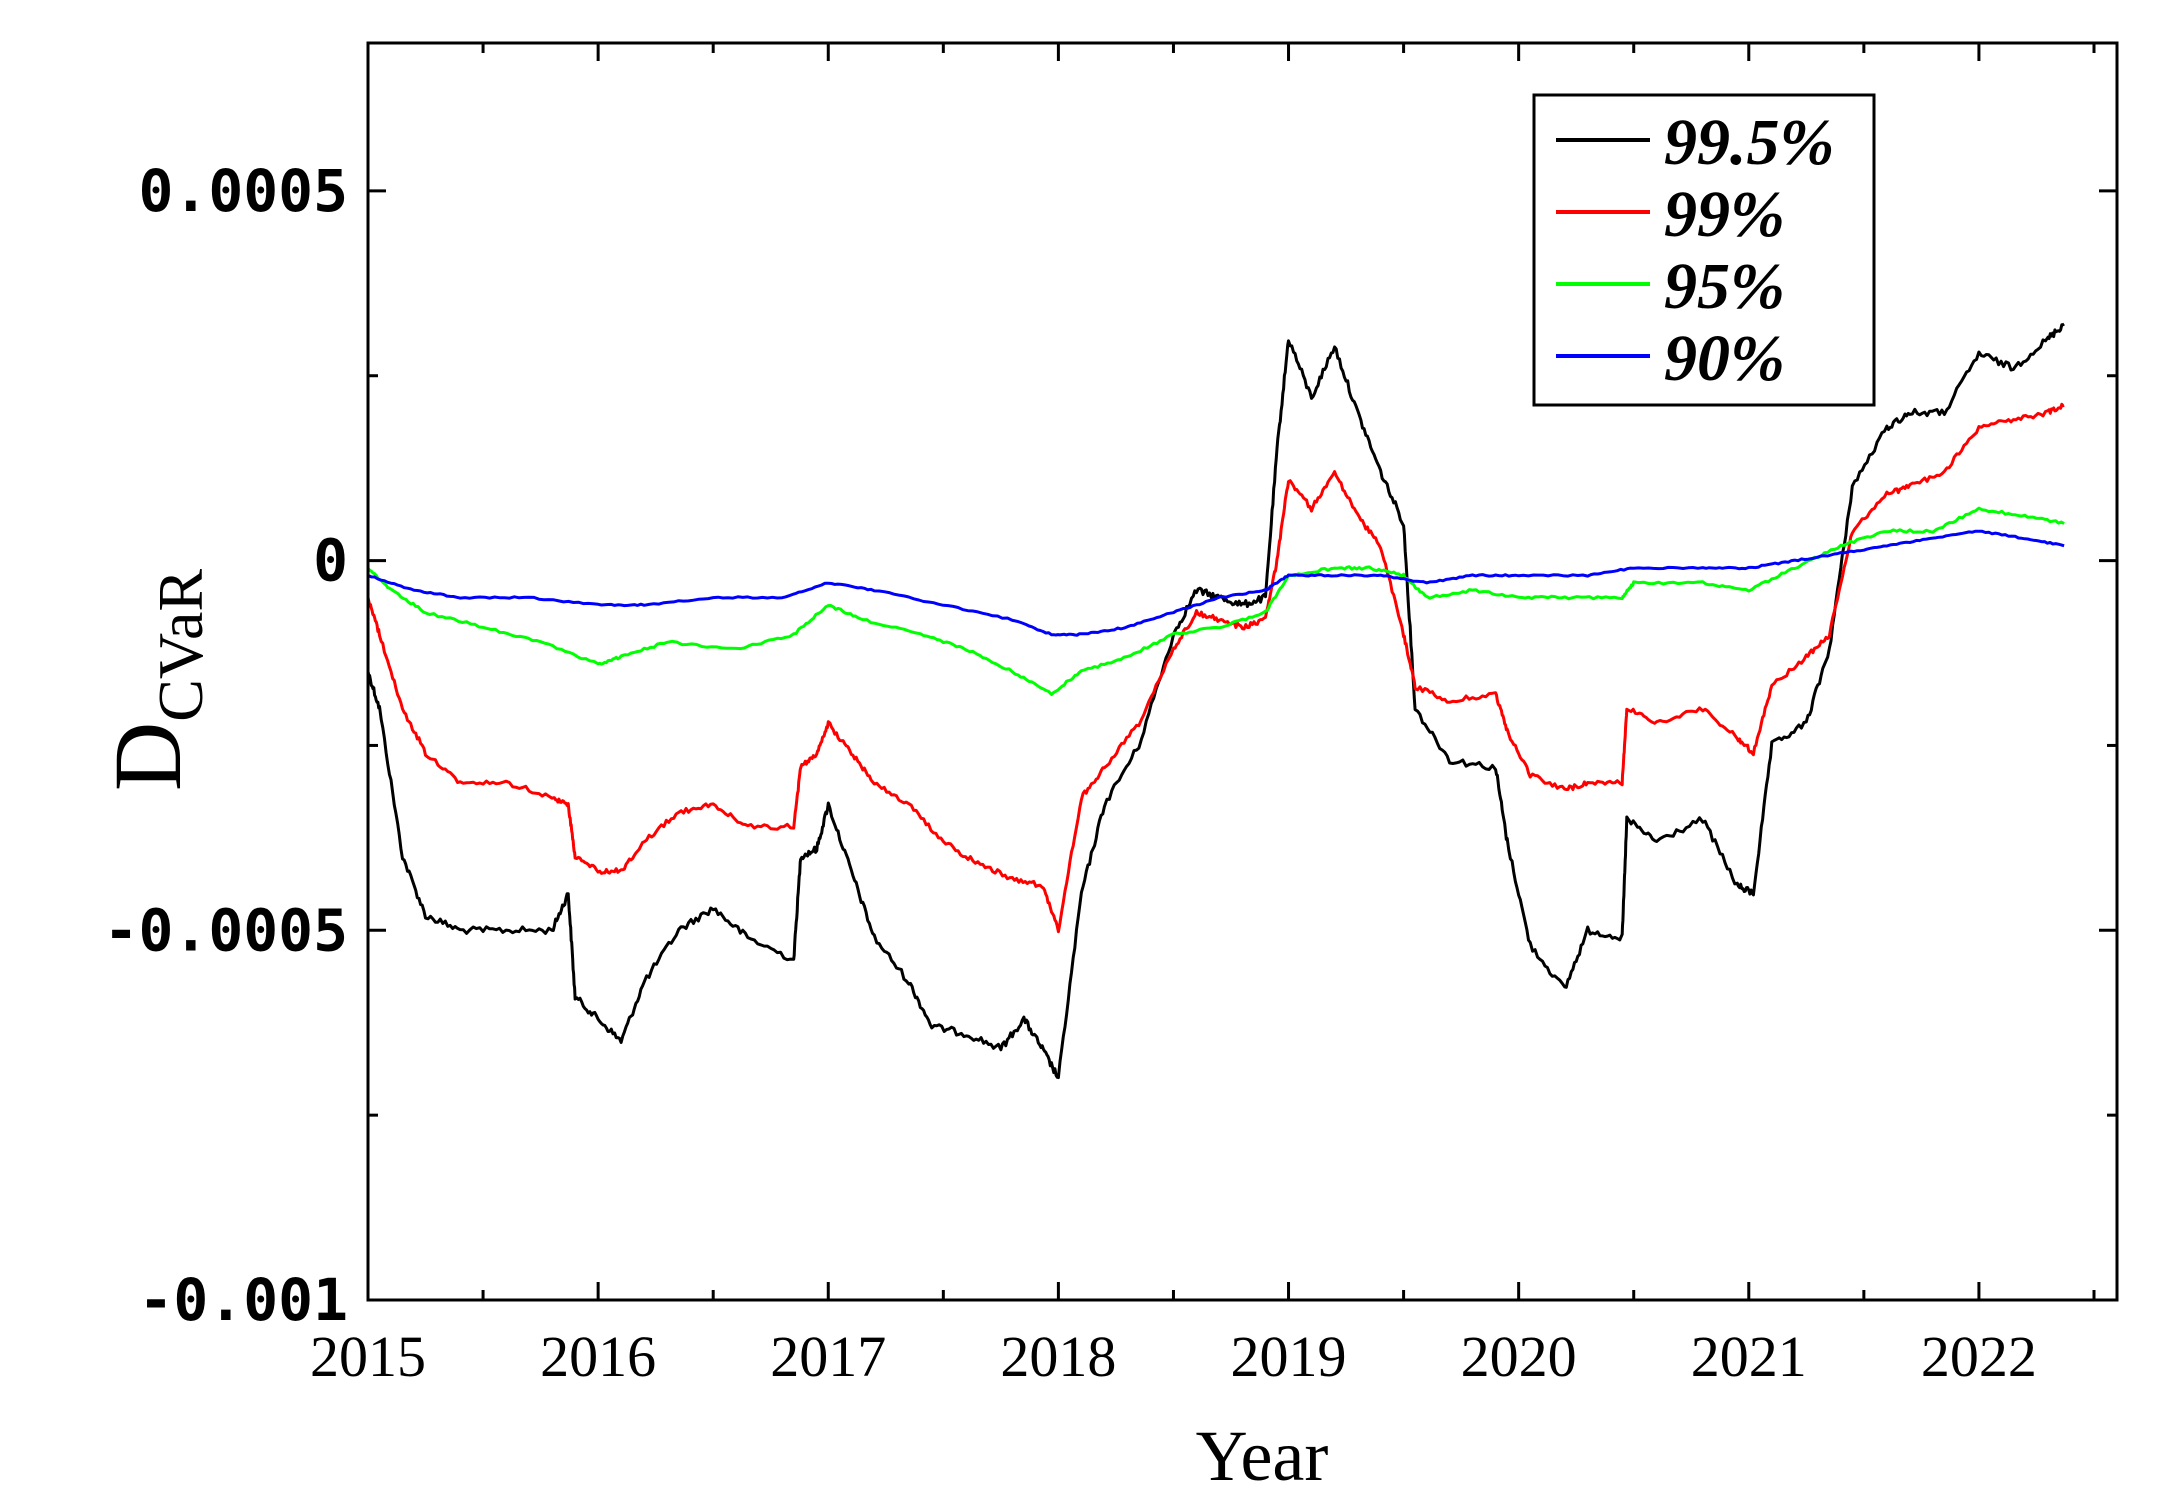  I want to click on x-tick-label: 2021, so click(1749, 1356).